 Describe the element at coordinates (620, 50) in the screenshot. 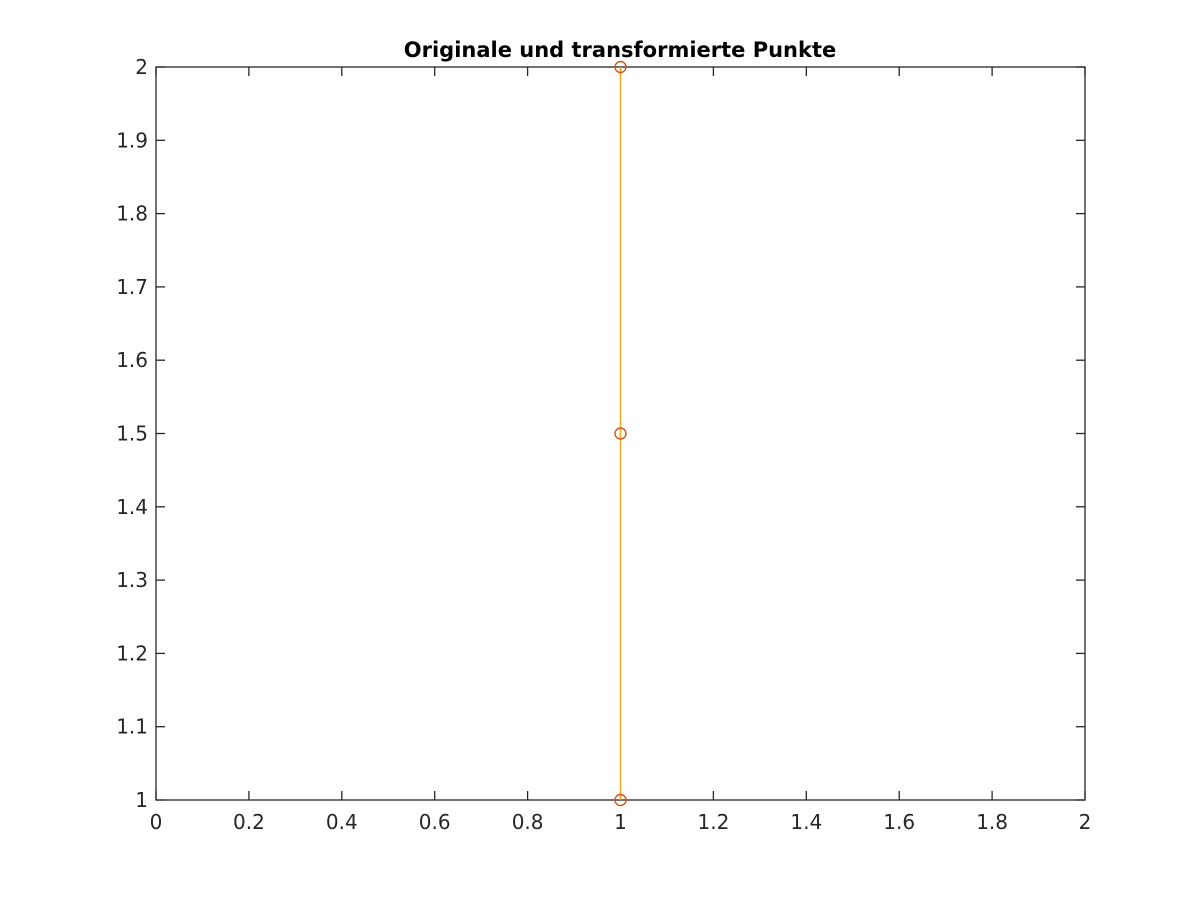

I see `chart-title: Originale und transformierte Punkte` at that location.